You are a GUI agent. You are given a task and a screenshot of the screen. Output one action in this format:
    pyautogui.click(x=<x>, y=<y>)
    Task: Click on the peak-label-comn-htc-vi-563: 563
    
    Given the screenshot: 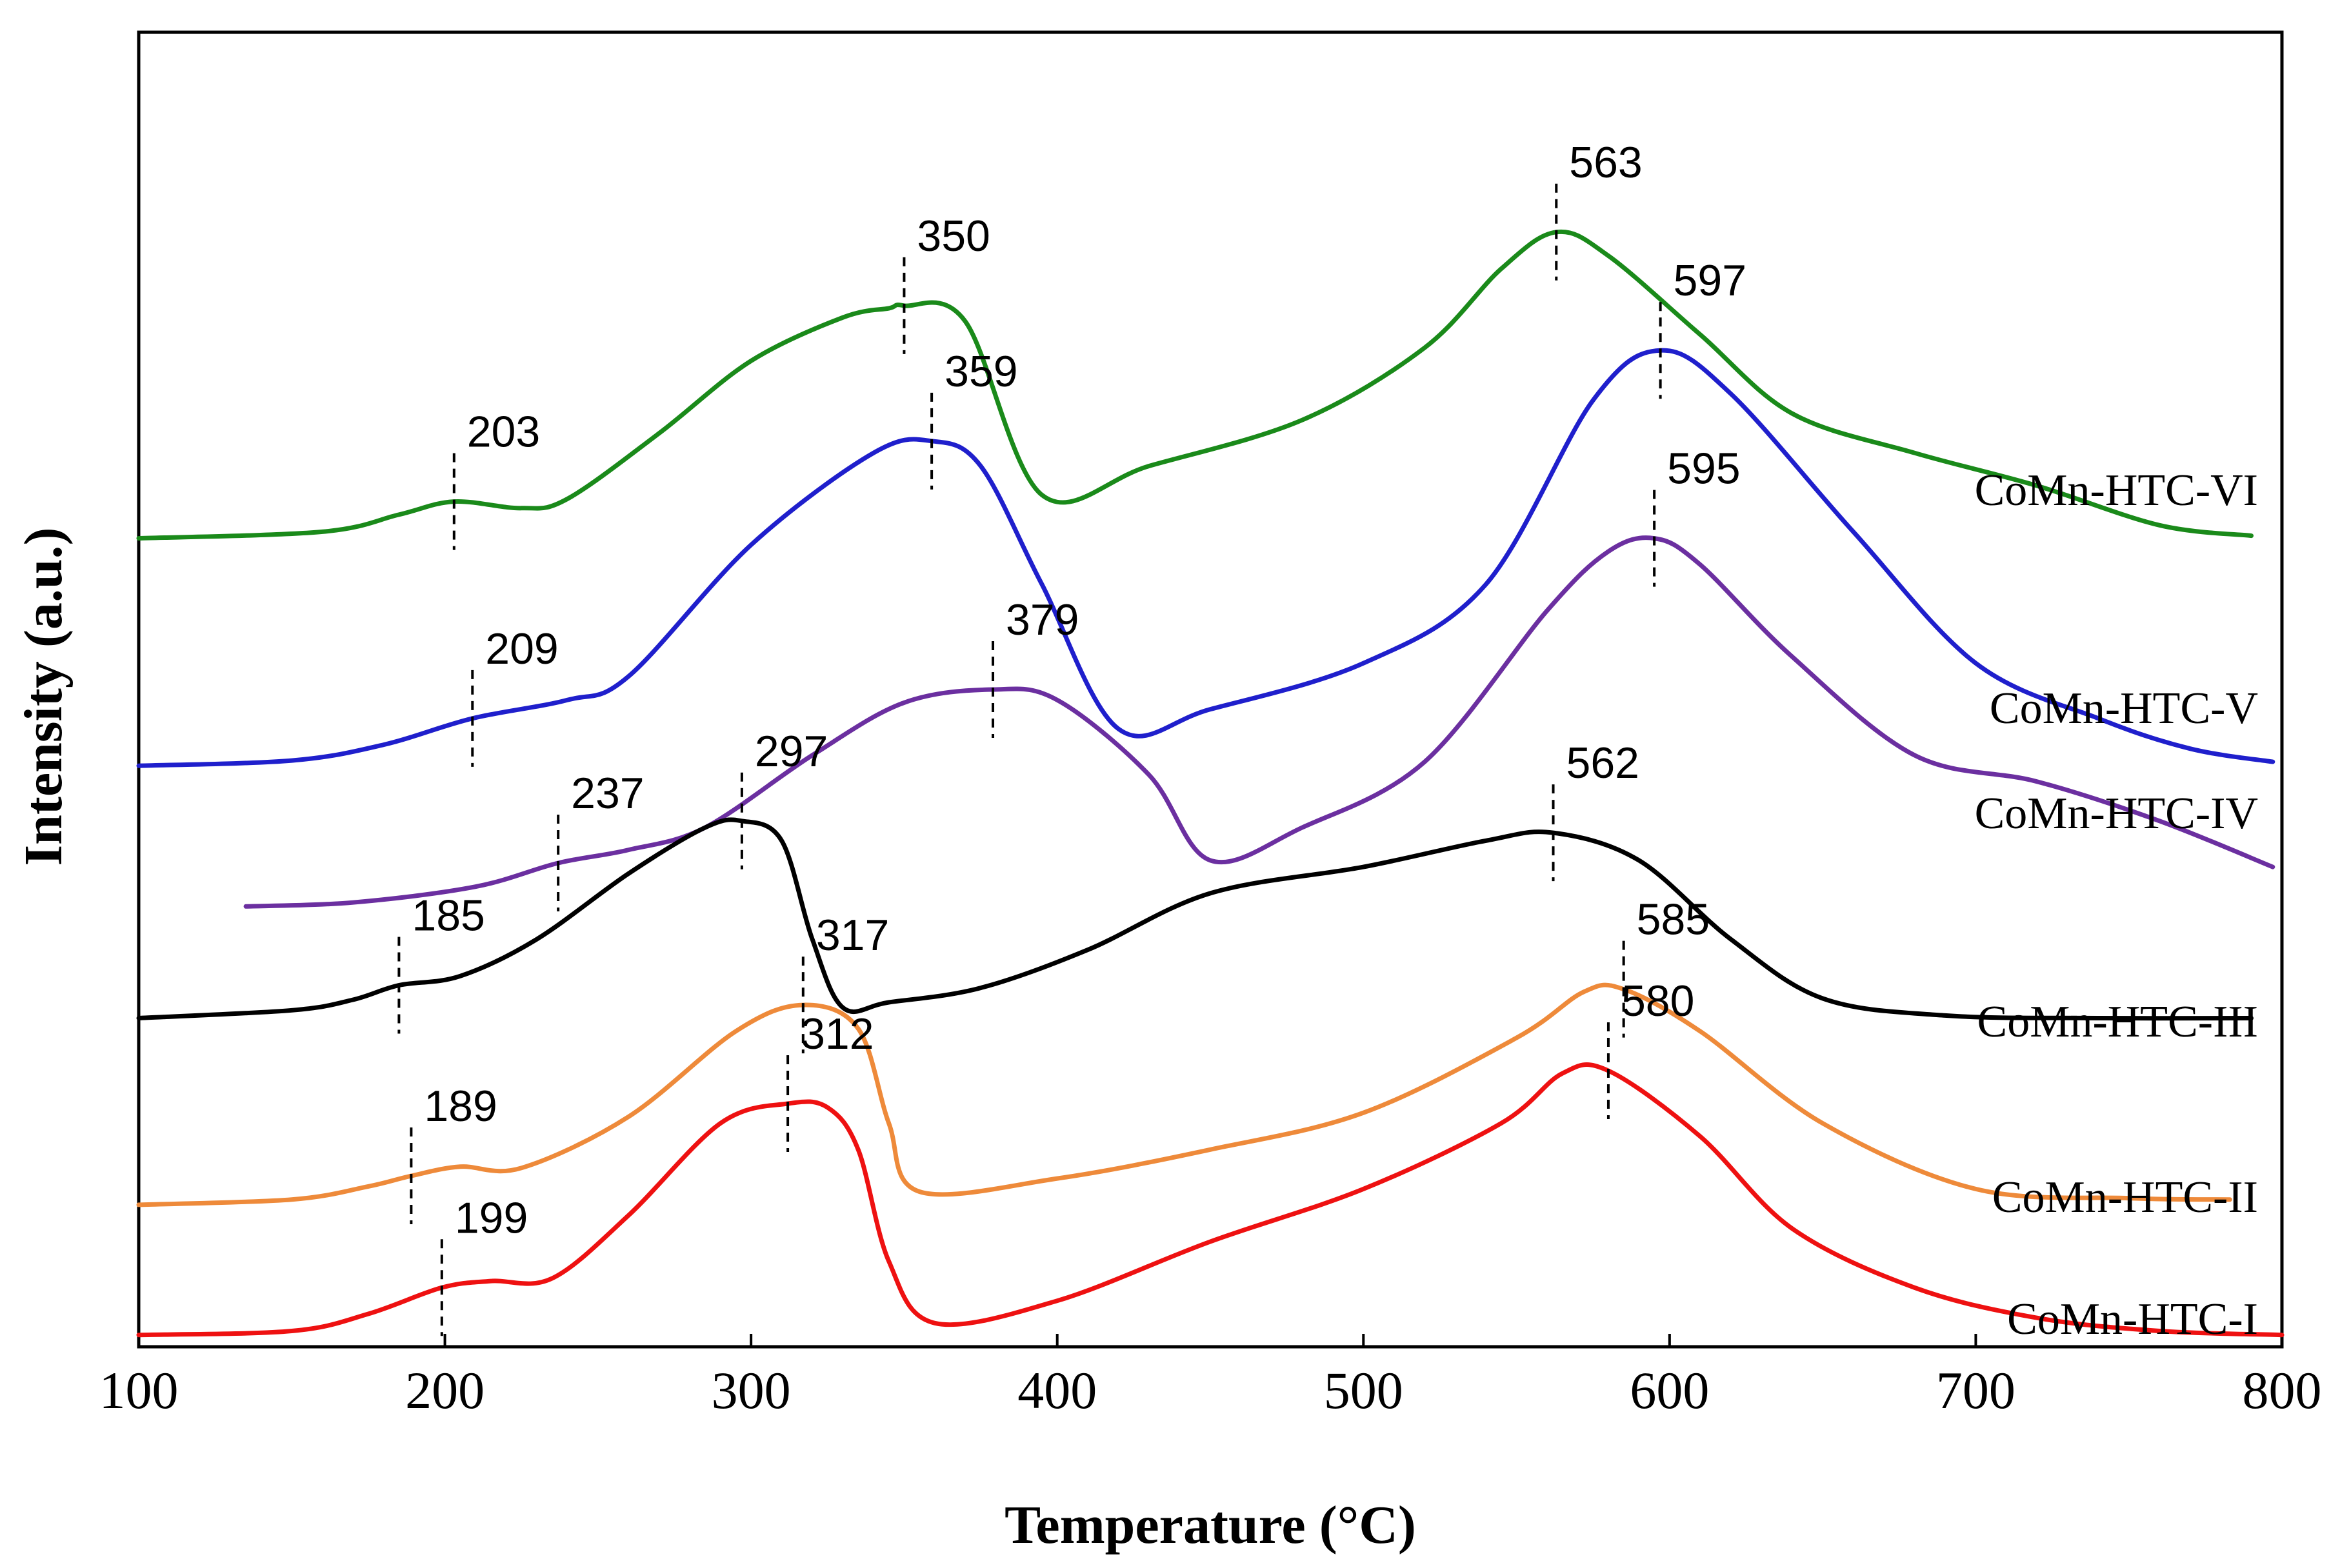 What is the action you would take?
    pyautogui.click(x=1605, y=163)
    